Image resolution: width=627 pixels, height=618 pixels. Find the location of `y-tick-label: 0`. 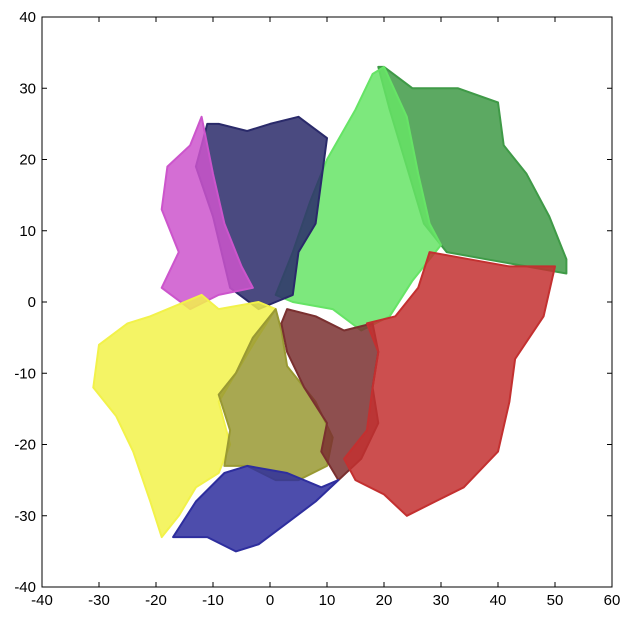

y-tick-label: 0 is located at coordinates (32, 302).